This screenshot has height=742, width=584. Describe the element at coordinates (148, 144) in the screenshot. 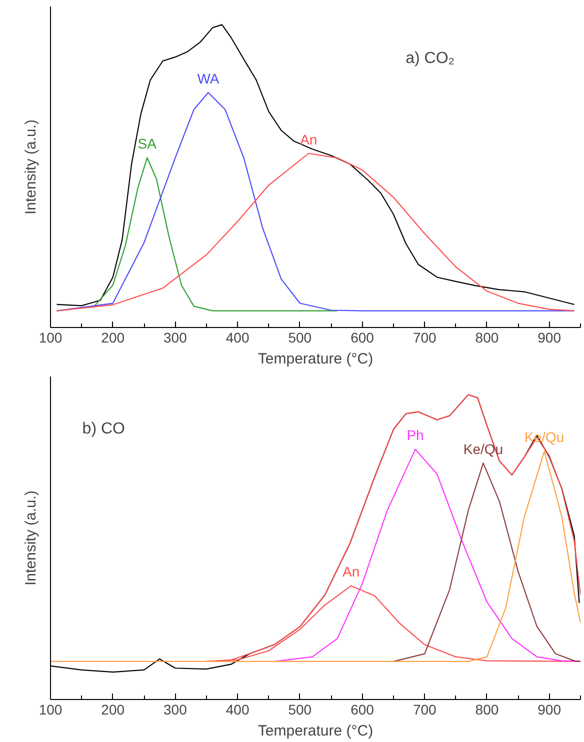

I see `series-label: SA` at that location.